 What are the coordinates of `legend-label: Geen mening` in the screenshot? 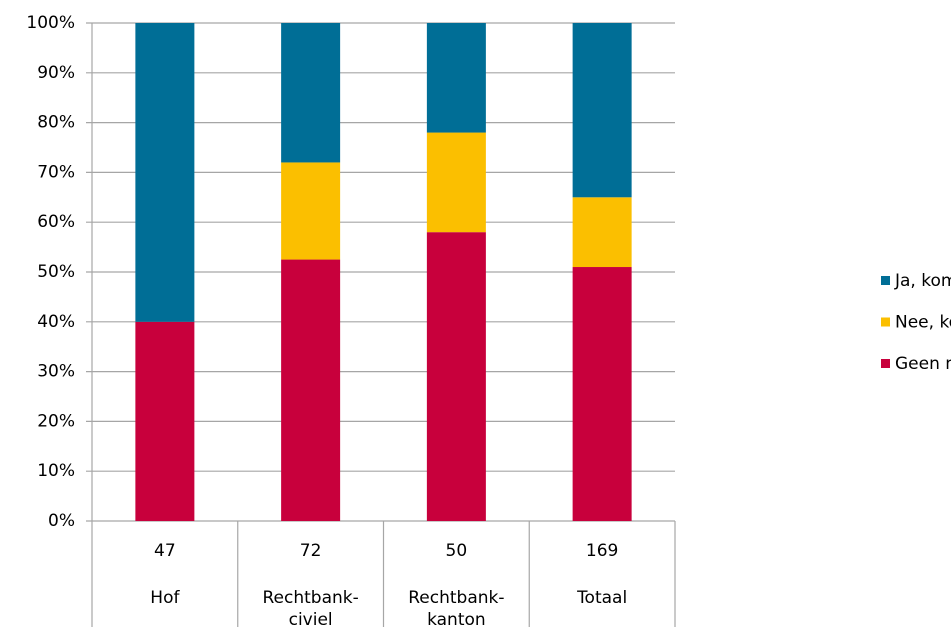 It's located at (923, 364).